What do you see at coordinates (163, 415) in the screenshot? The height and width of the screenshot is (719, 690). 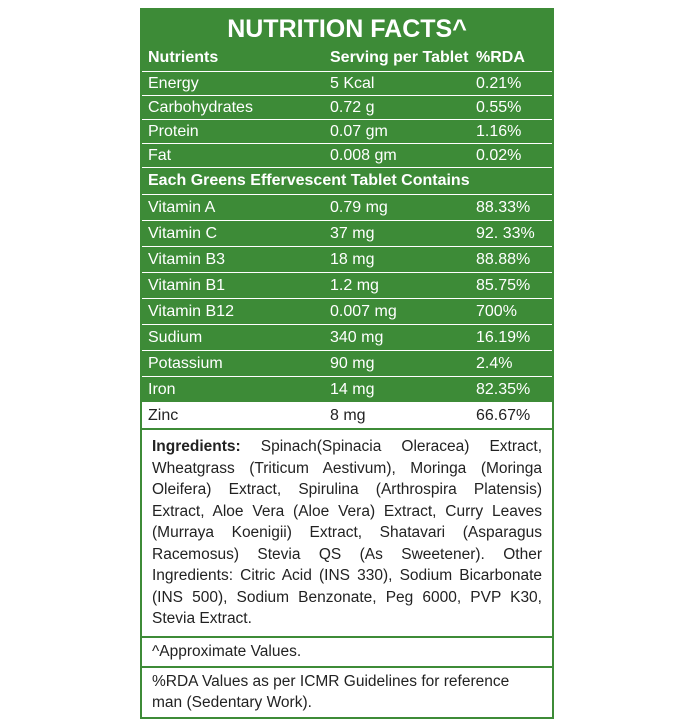 I see `table-cell: Zinc` at bounding box center [163, 415].